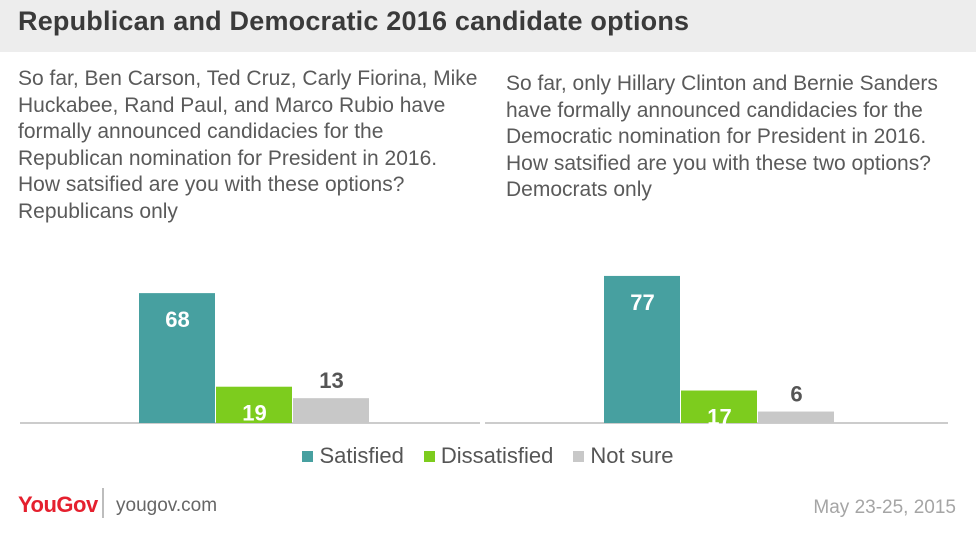 The height and width of the screenshot is (535, 976). What do you see at coordinates (361, 455) in the screenshot?
I see `legend-label-satisfied: Satisfied` at bounding box center [361, 455].